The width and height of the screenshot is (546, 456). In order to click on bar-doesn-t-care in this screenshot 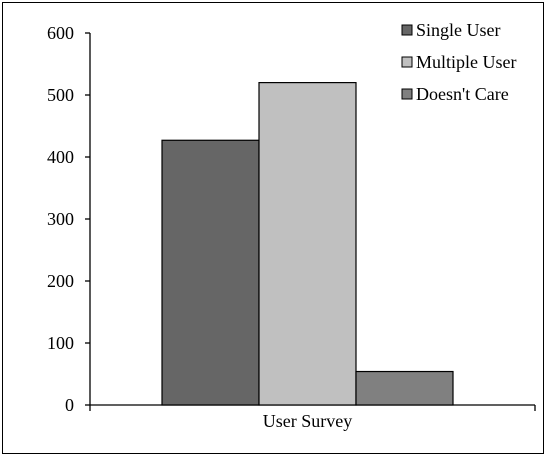, I will do `click(404, 388)`.